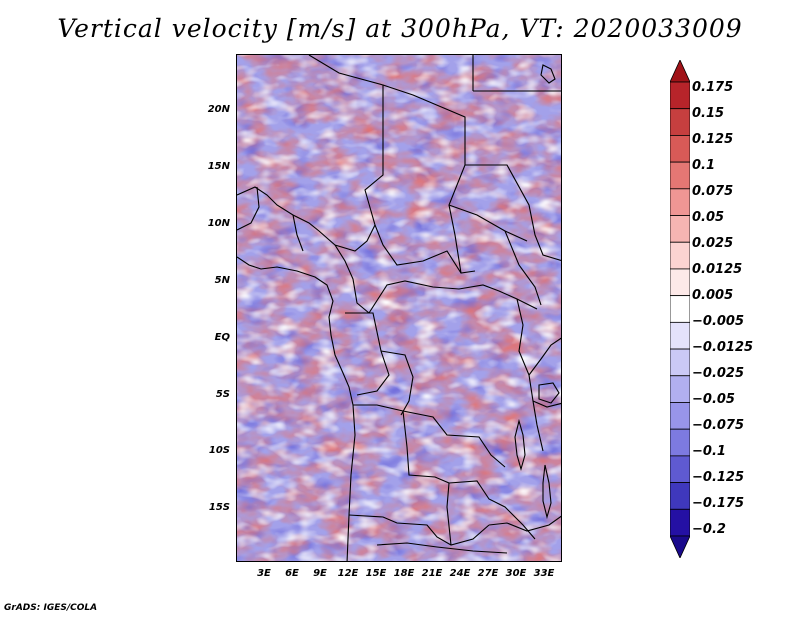 Image resolution: width=800 pixels, height=618 pixels. What do you see at coordinates (404, 573) in the screenshot?
I see `lon-tick-label: 18E` at bounding box center [404, 573].